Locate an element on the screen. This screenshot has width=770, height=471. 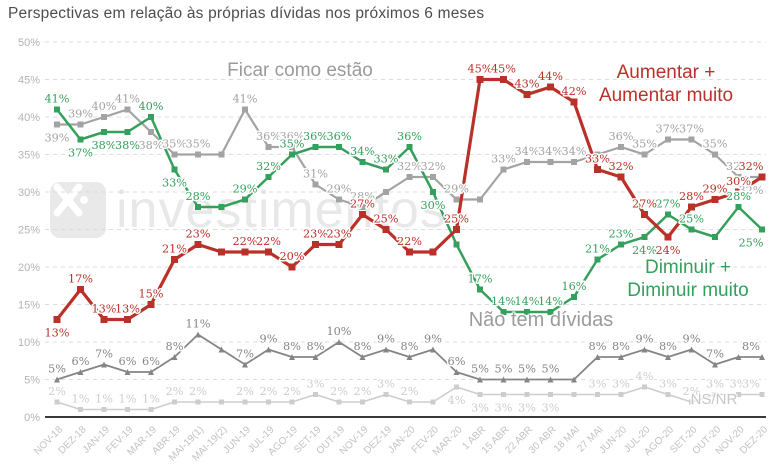
data-label-ficar: 35% is located at coordinates (714, 144).